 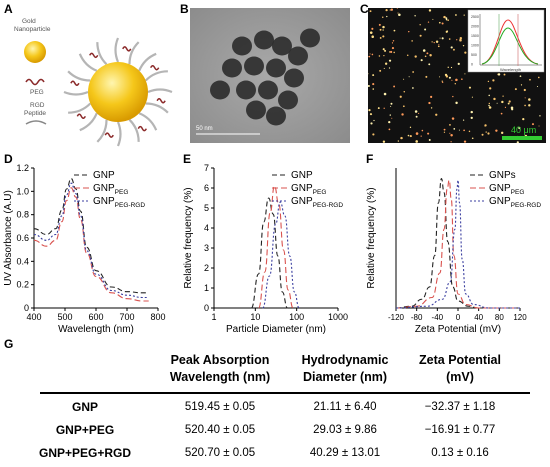 What do you see at coordinates (454, 75) in the screenshot?
I see `darkfield-particles` at bounding box center [454, 75].